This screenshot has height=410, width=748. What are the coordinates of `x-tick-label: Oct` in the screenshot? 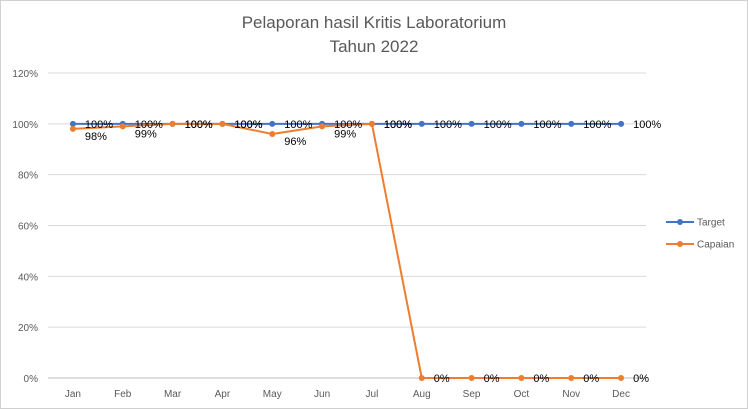 It's located at (522, 394).